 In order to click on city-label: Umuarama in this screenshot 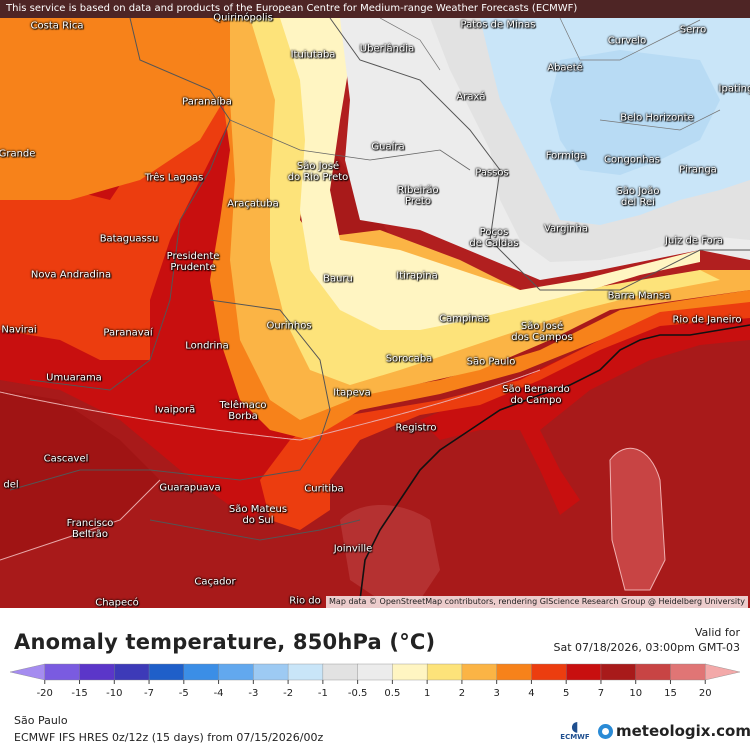, I will do `click(74, 378)`.